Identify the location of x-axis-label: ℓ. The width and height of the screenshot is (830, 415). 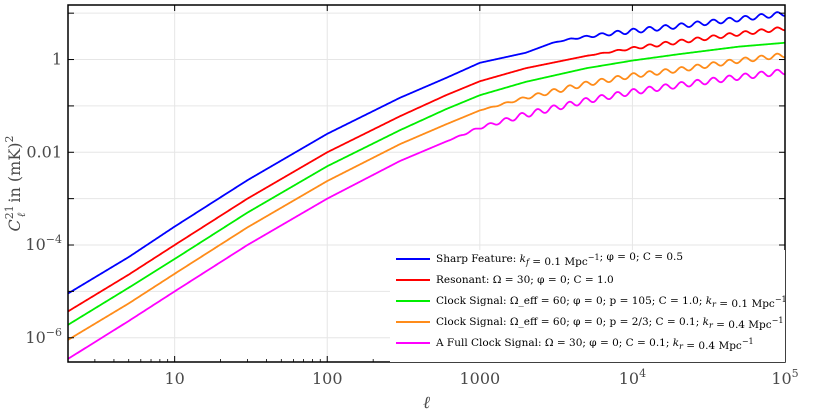
(426, 403).